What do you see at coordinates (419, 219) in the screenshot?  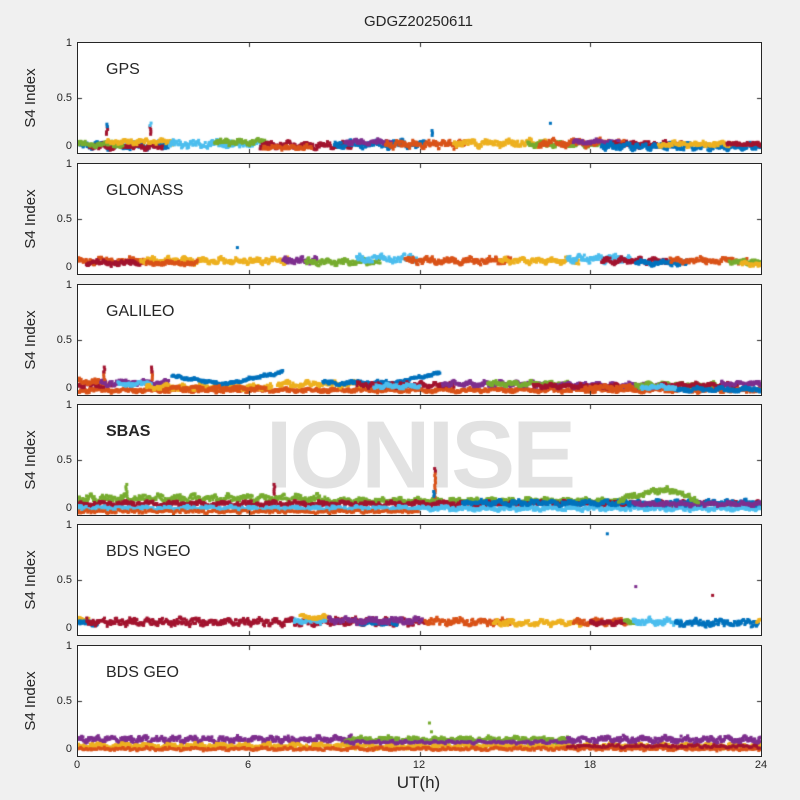 I see `glonass-scatter-canvas` at bounding box center [419, 219].